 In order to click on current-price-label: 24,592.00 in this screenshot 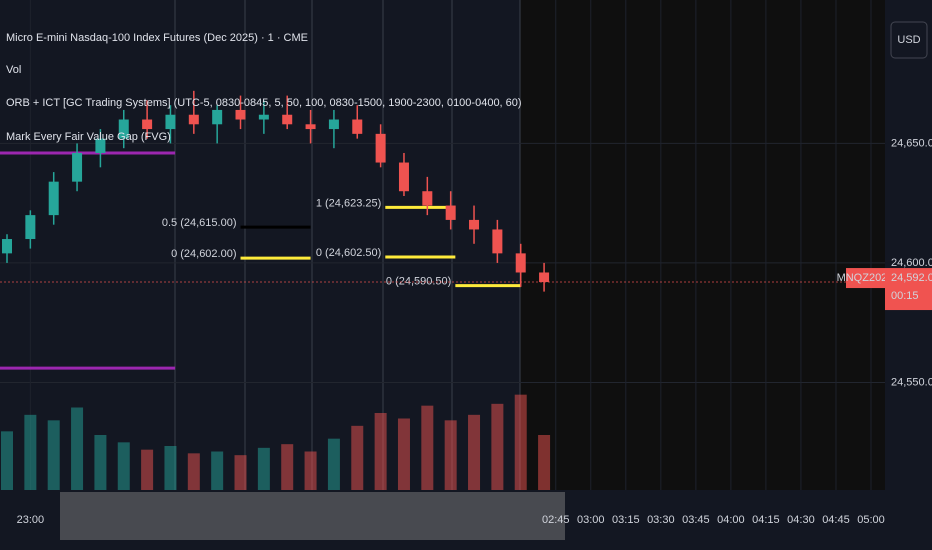, I will do `click(911, 278)`.